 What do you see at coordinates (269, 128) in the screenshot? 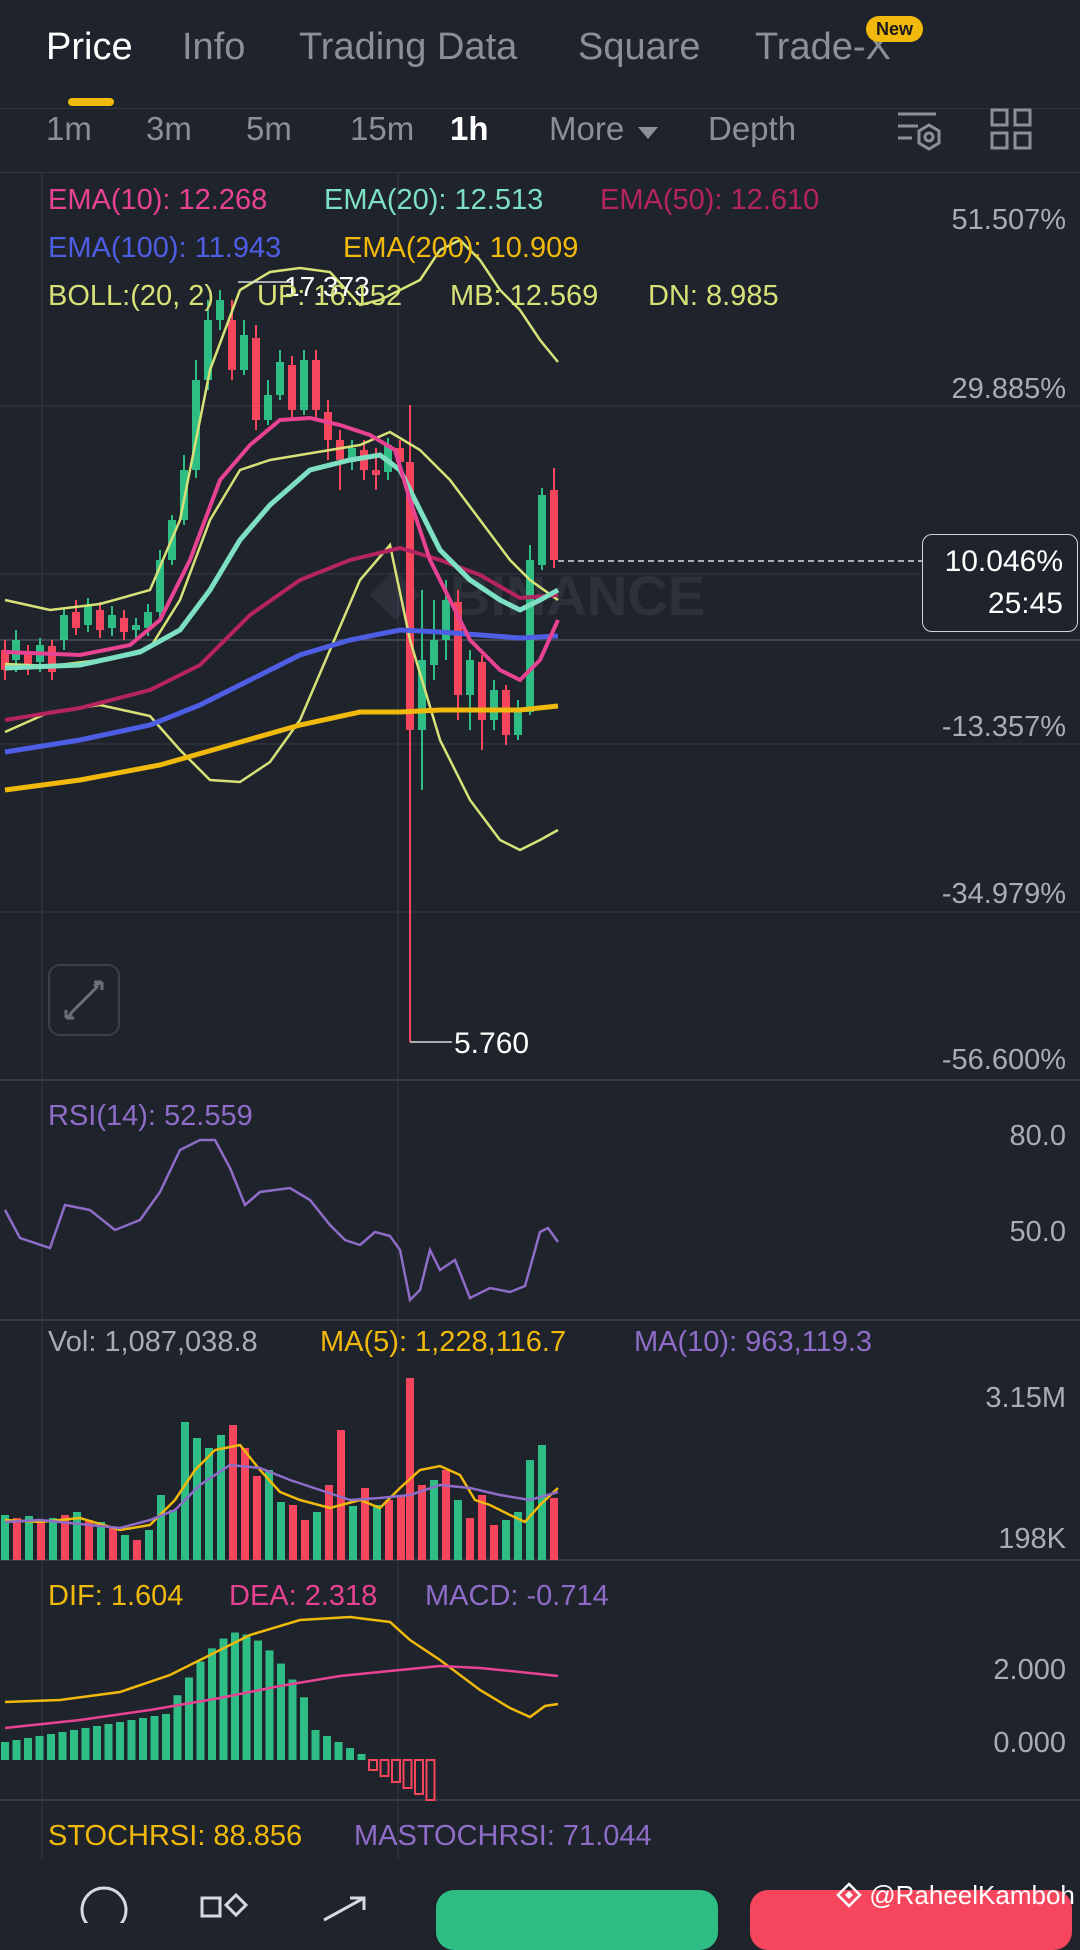
I see `interval-5m: 5m` at bounding box center [269, 128].